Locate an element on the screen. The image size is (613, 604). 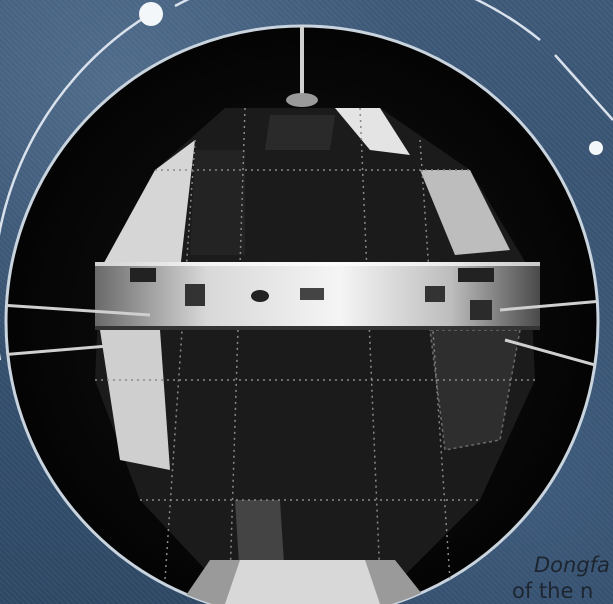
caption-continuation: of the n is located at coordinates (553, 591).